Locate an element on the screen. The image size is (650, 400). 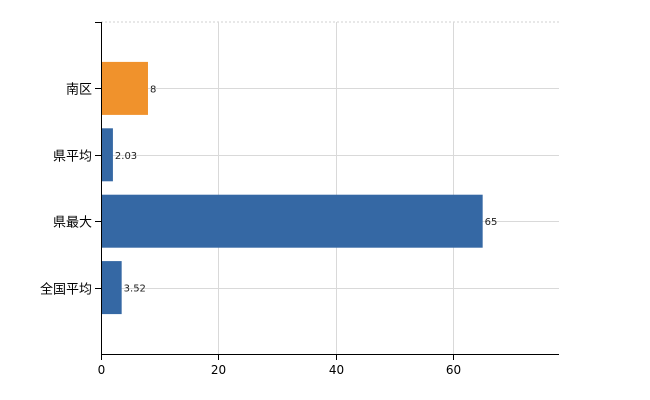
category-label: 南区 is located at coordinates (79, 90).